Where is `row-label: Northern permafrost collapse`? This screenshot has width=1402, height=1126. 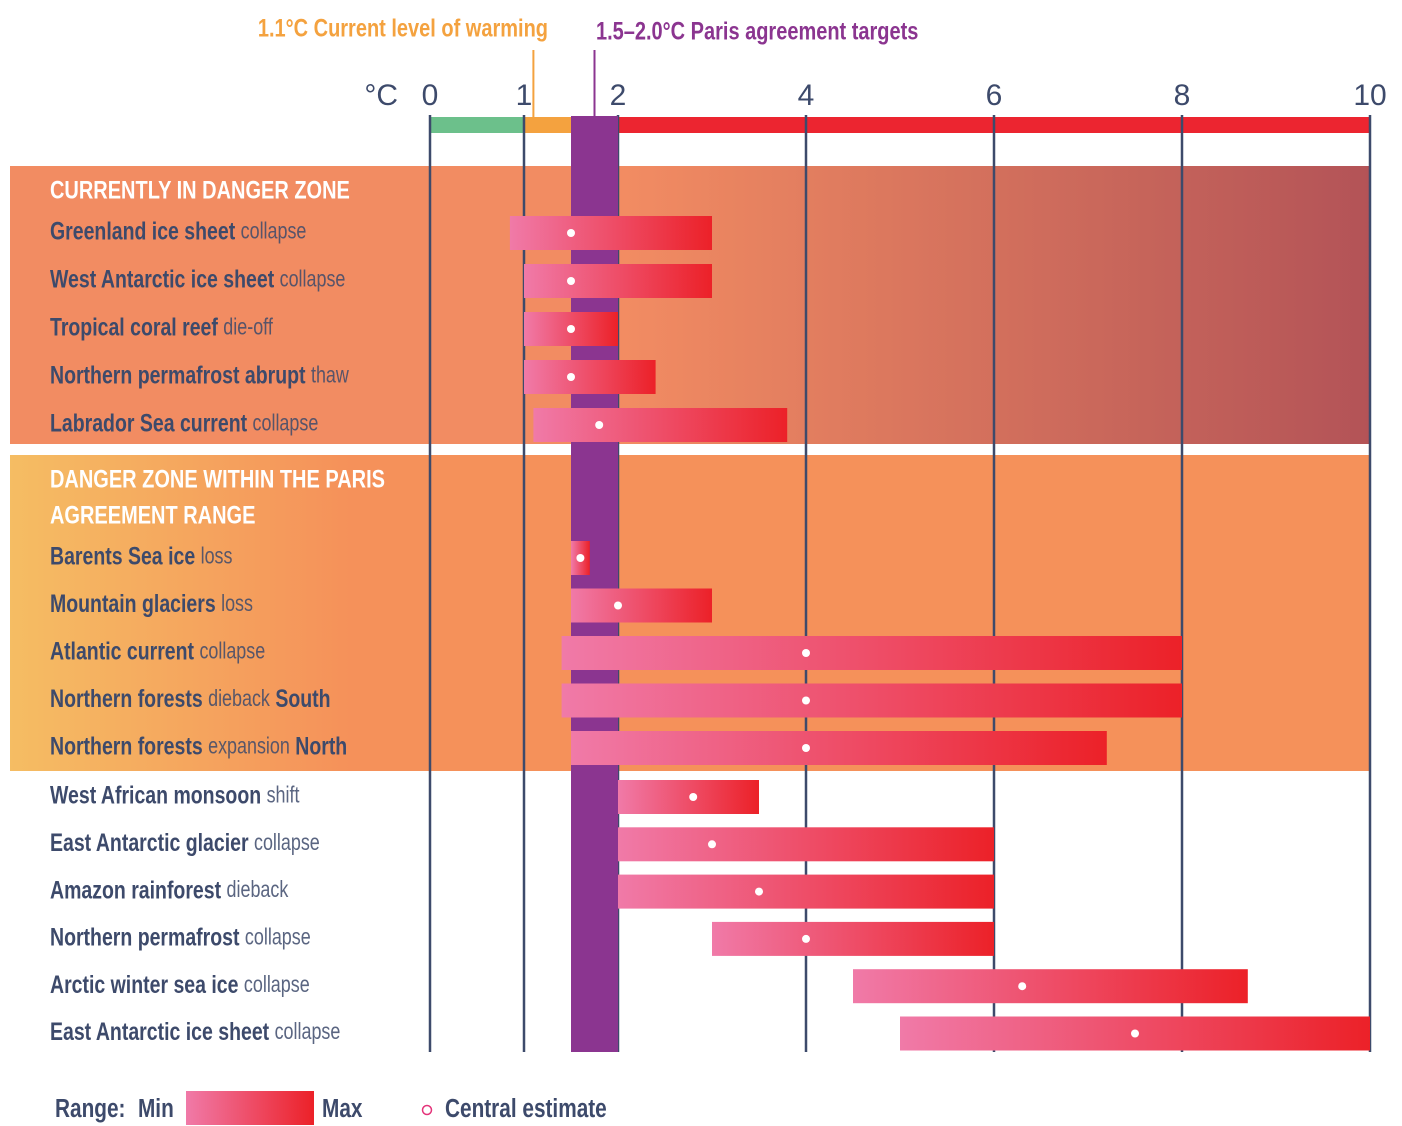
row-label: Northern permafrost collapse is located at coordinates (180, 937).